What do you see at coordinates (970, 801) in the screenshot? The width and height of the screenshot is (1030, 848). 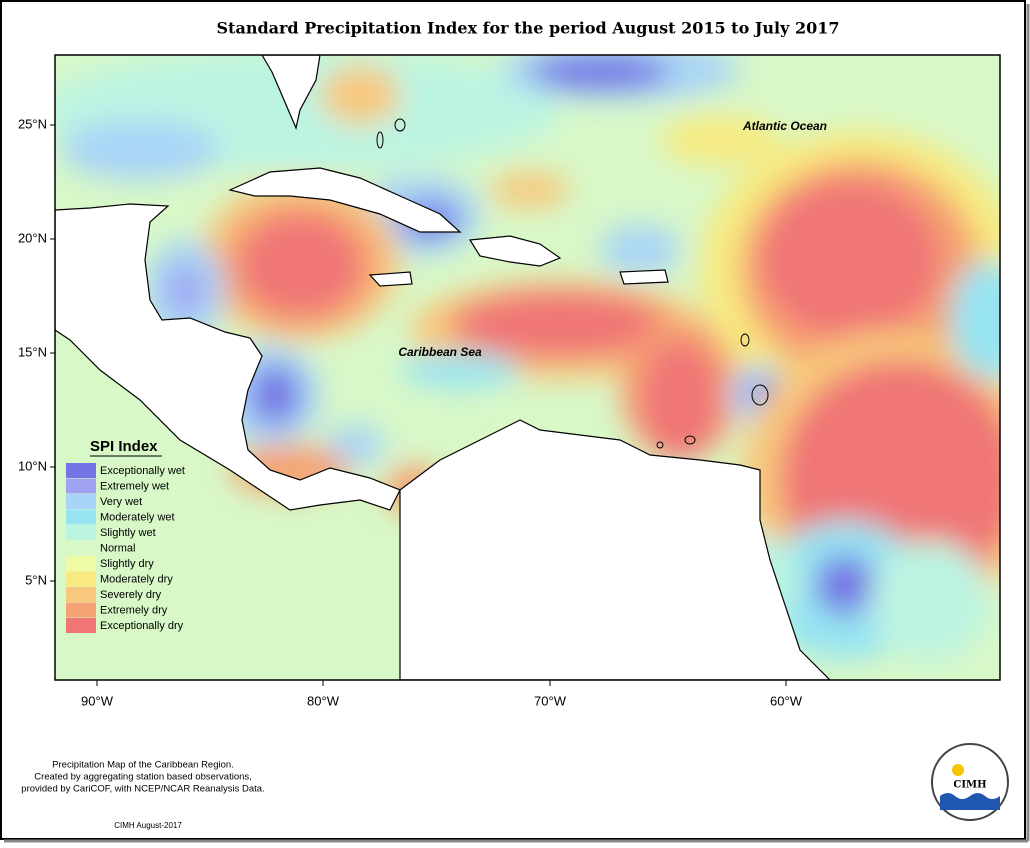 I see `logo-wave` at bounding box center [970, 801].